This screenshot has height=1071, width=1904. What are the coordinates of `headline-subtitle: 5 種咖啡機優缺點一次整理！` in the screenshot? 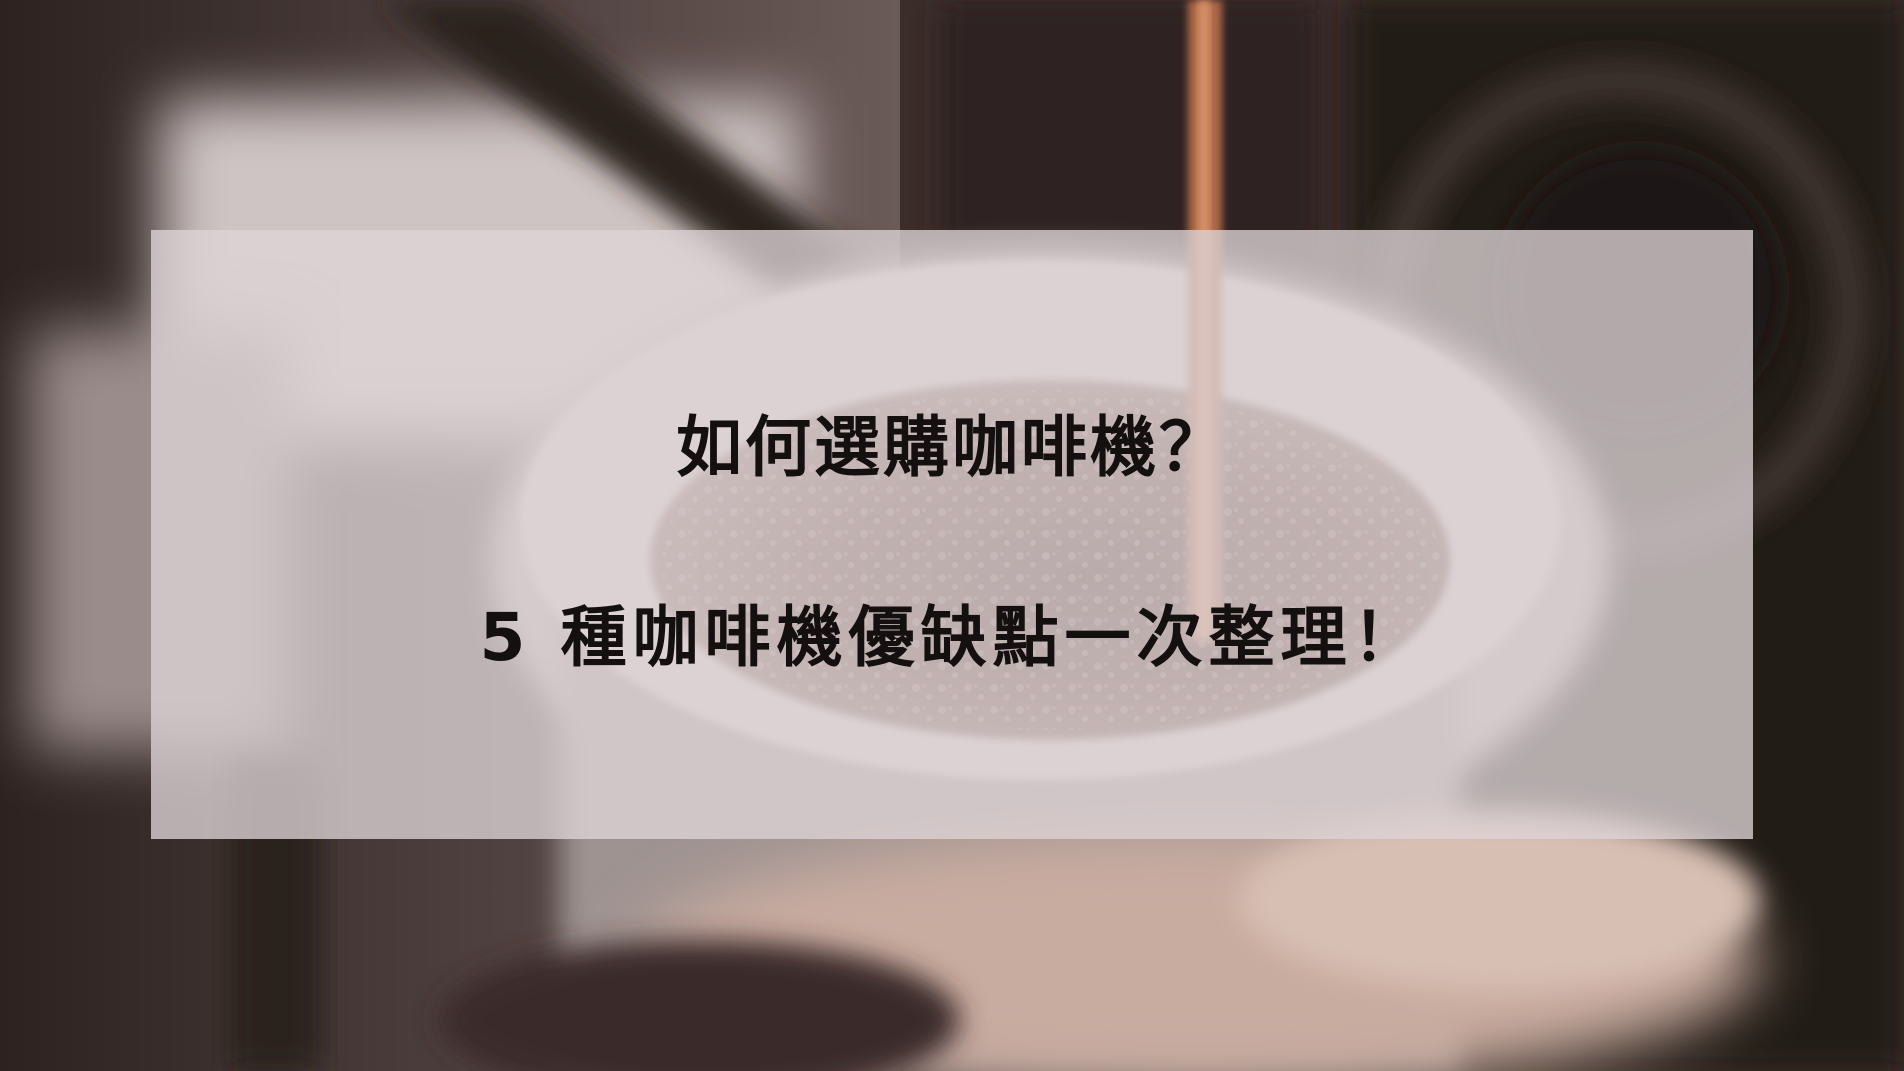 It's located at (952, 637).